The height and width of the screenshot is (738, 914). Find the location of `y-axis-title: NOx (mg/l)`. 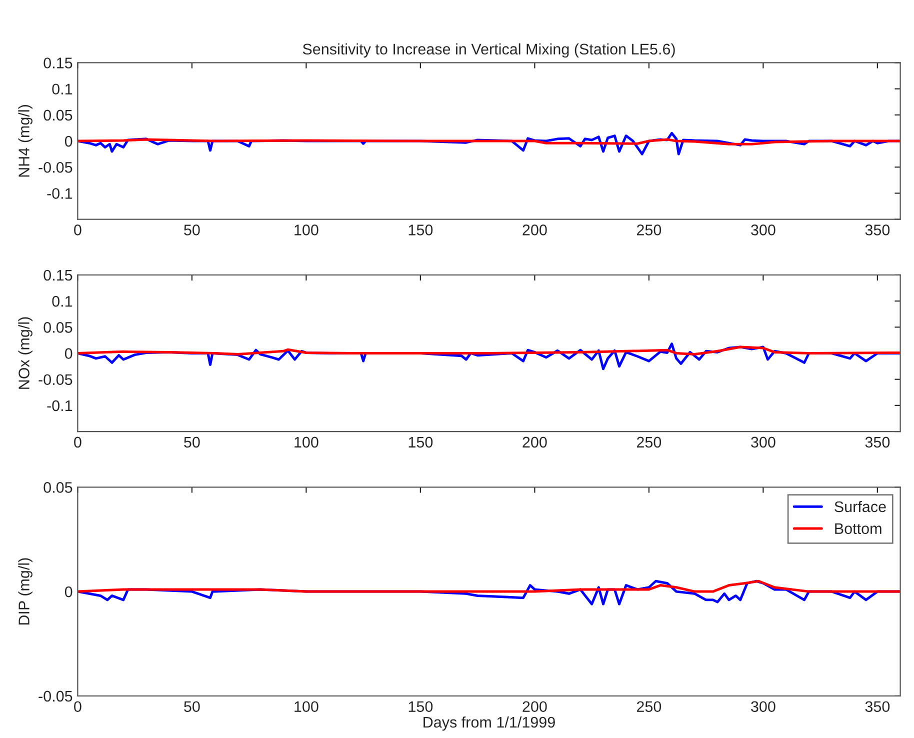

y-axis-title: NOx (mg/l) is located at coordinates (25, 353).